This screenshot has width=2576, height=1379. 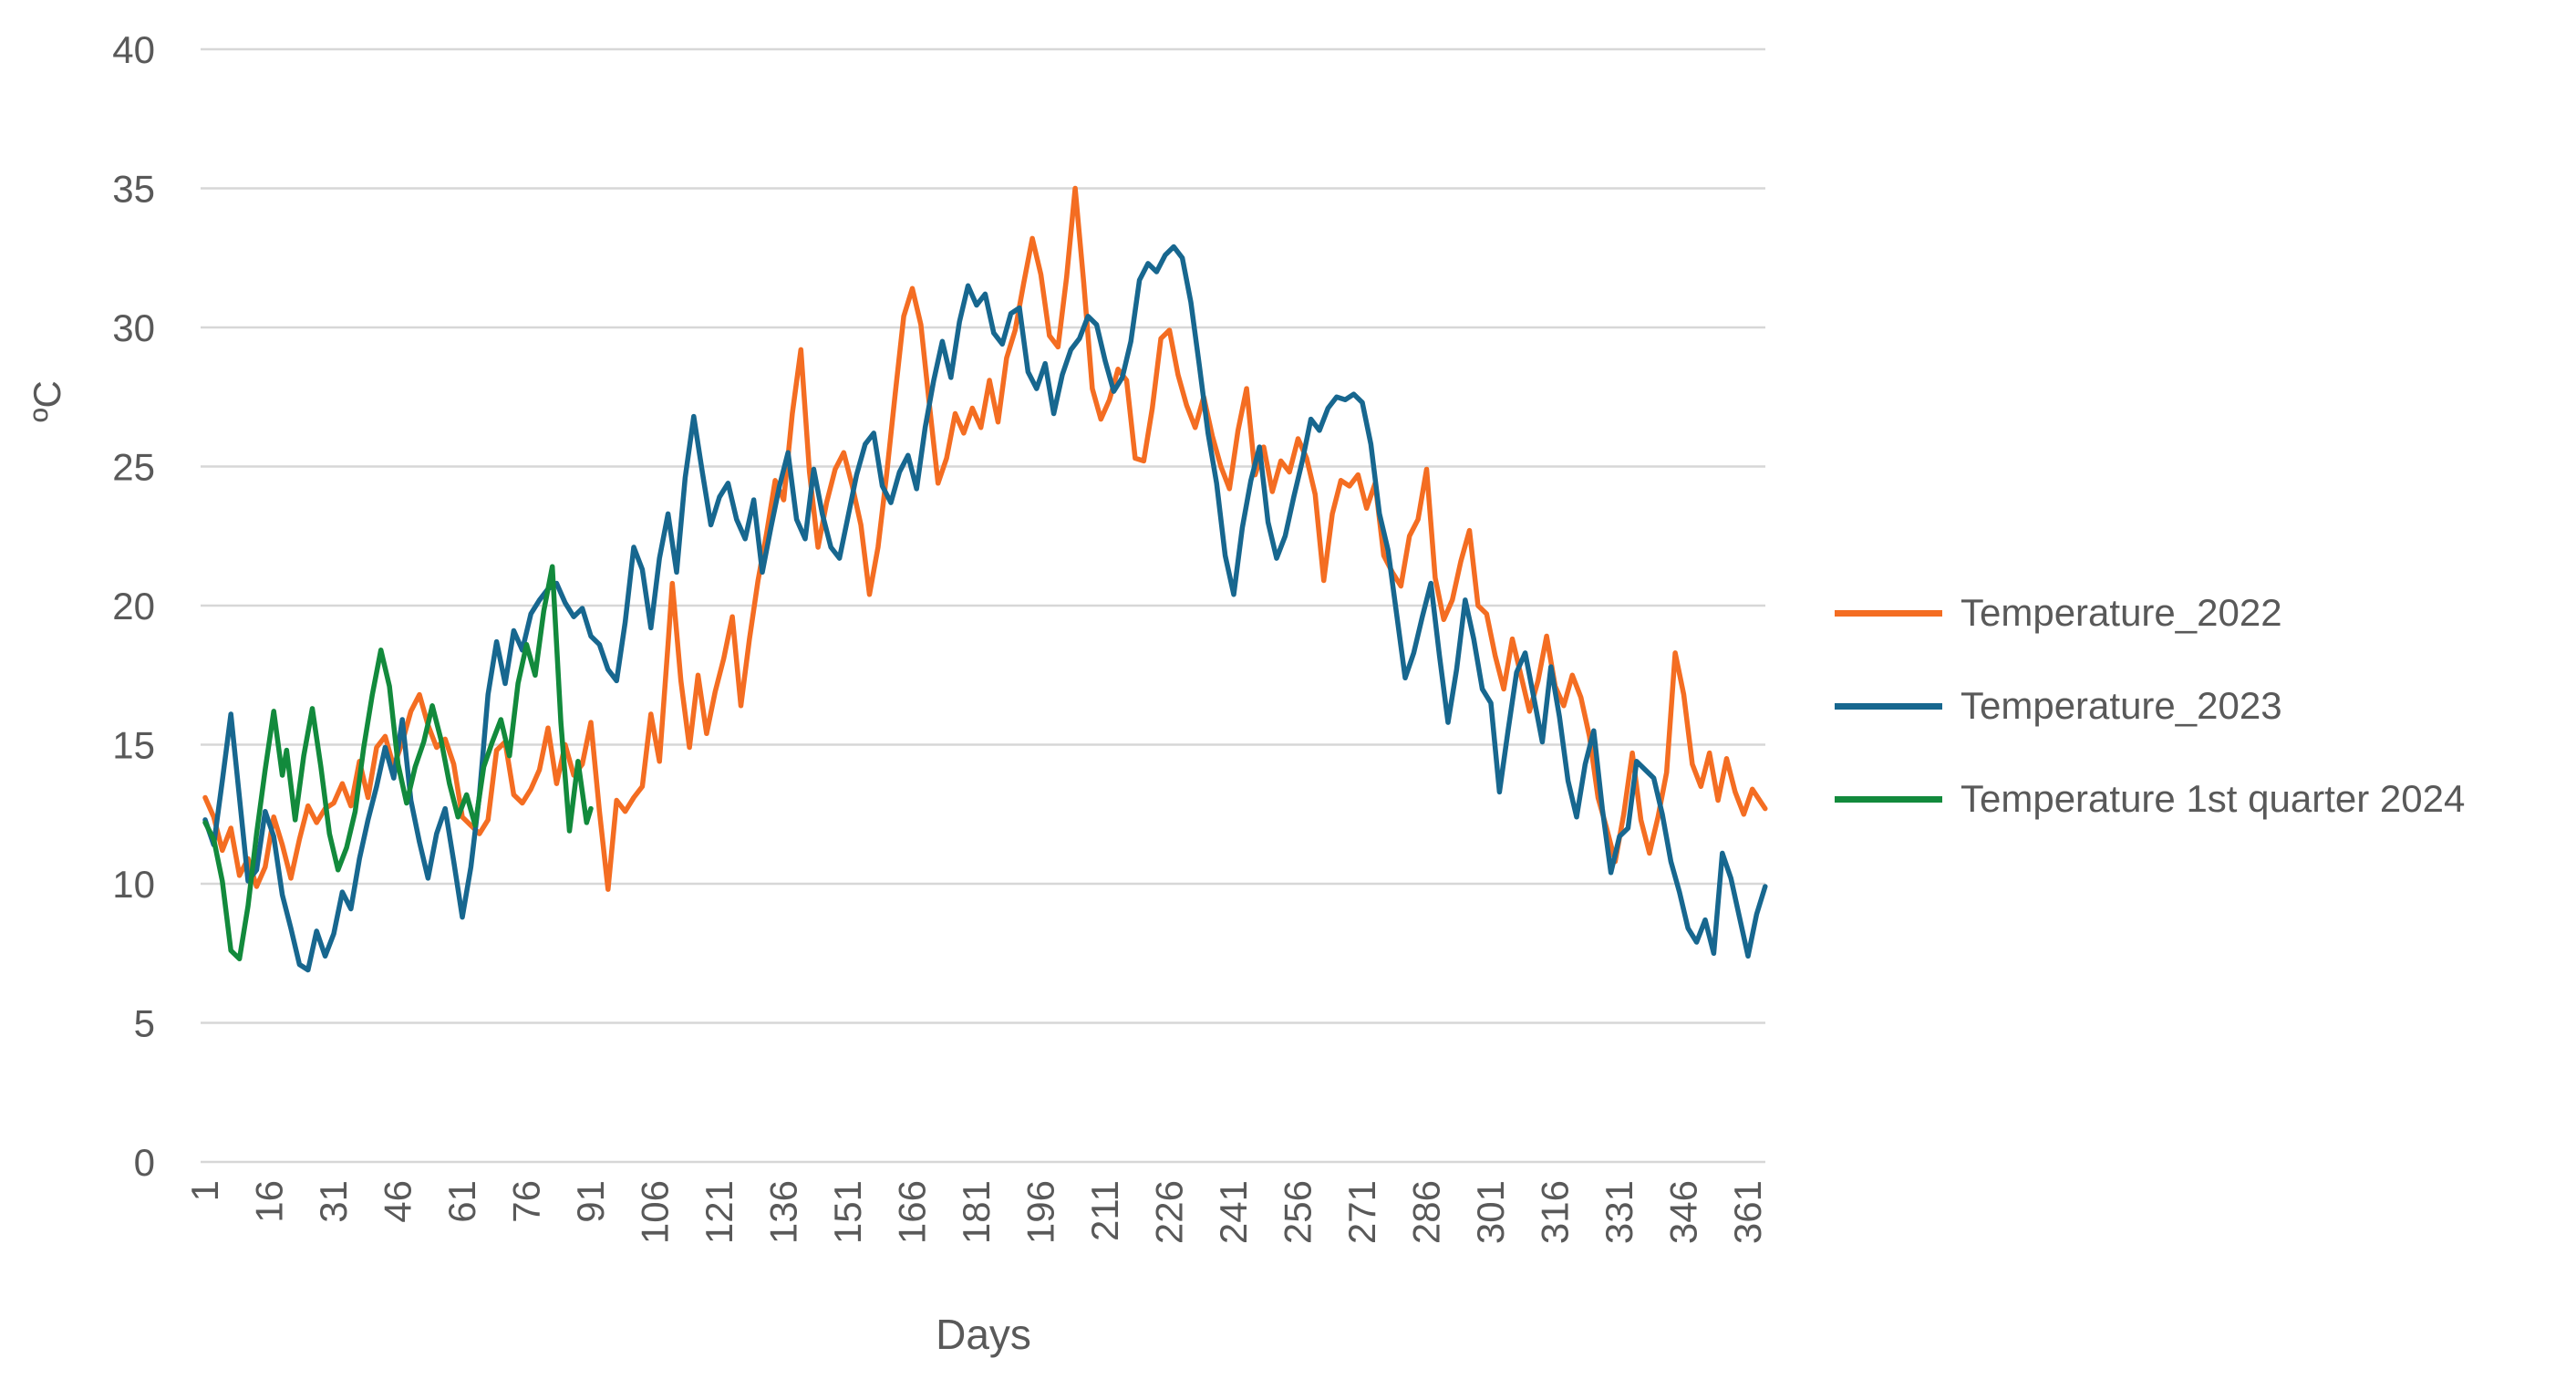 What do you see at coordinates (47, 401) in the screenshot?
I see `y-axis-title: ºC` at bounding box center [47, 401].